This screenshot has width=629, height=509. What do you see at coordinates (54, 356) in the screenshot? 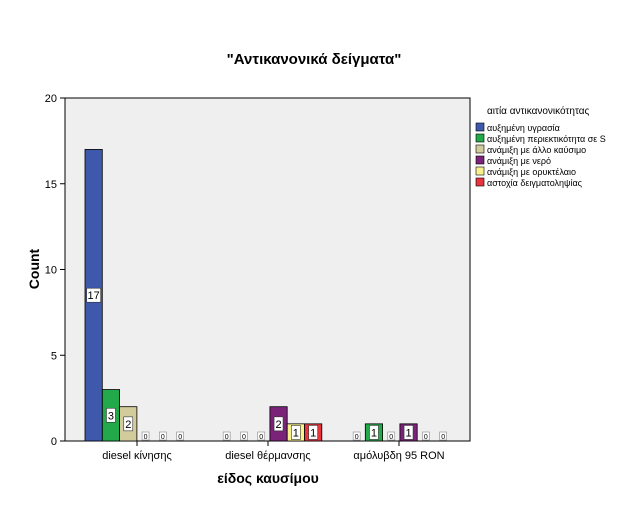
I see `y-tick-label: 5` at bounding box center [54, 356].